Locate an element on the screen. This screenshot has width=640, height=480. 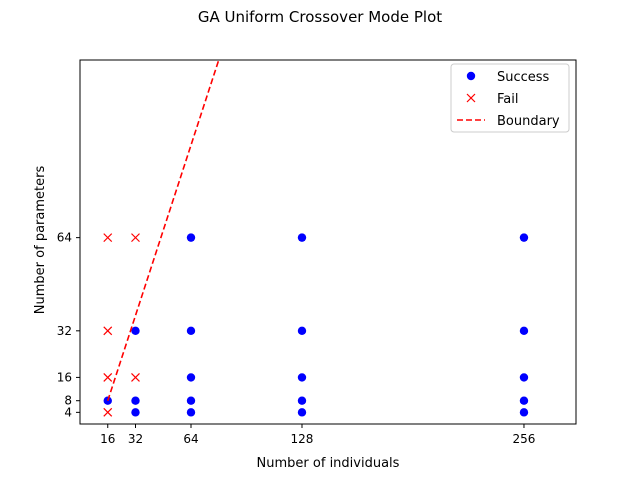
x-tick-label: 128 is located at coordinates (302, 439).